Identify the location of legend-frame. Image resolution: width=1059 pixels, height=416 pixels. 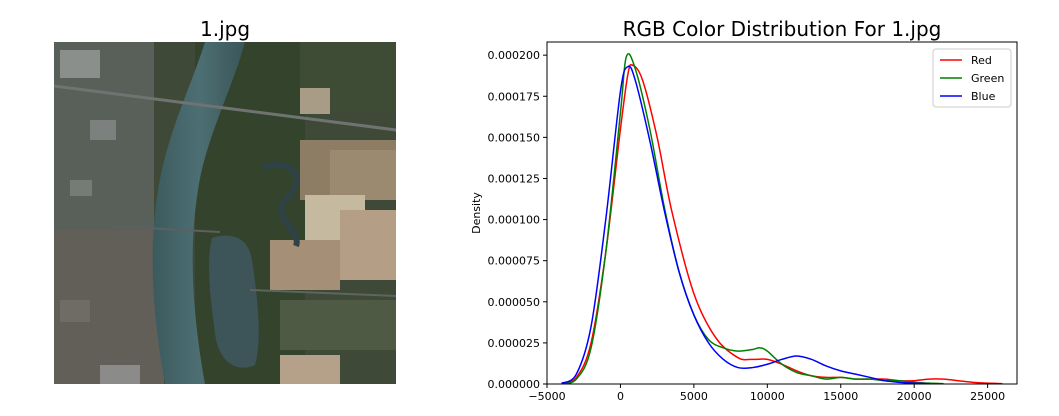
(972, 78).